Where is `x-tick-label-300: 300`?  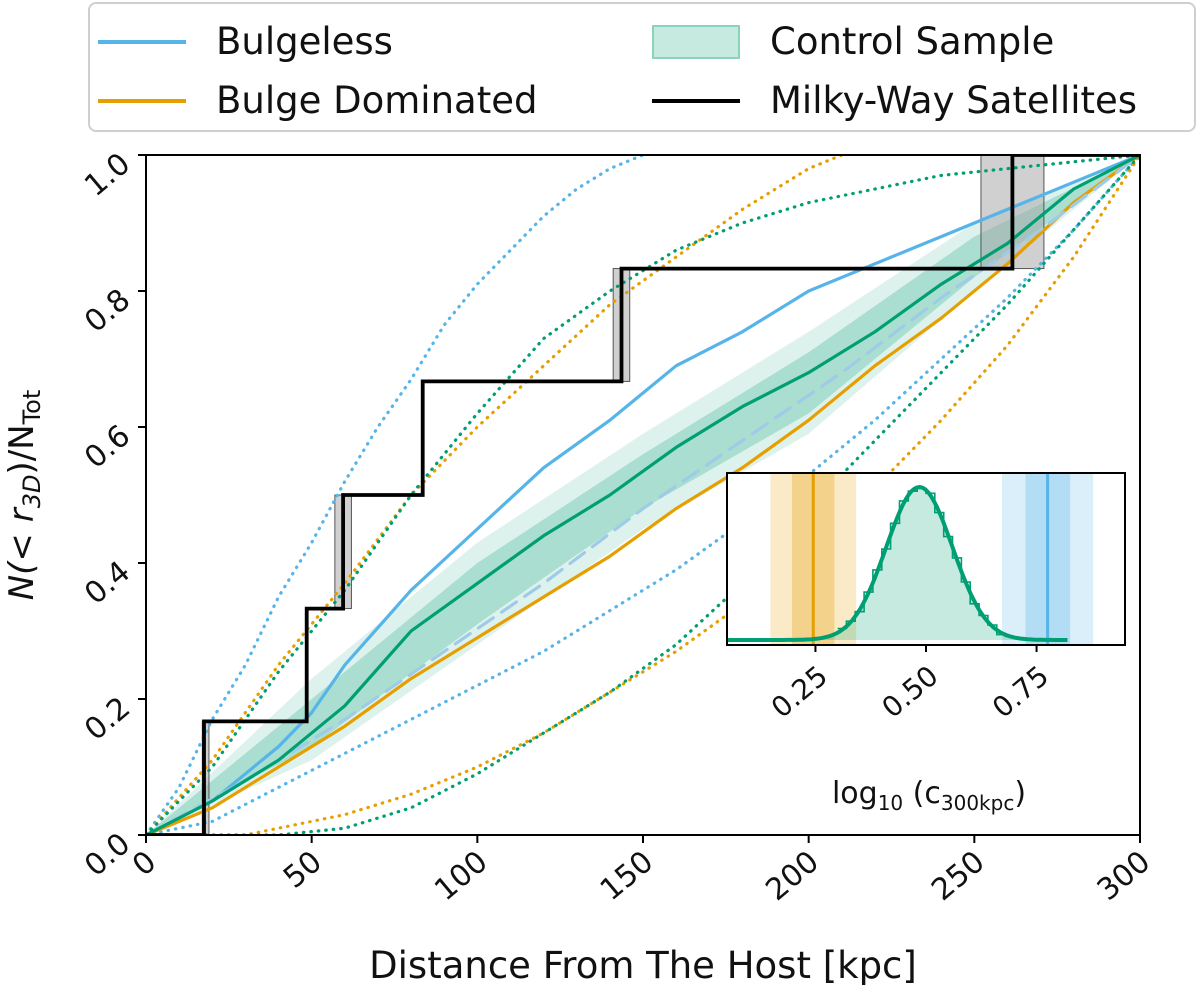
x-tick-label-300: 300 is located at coordinates (1124, 876).